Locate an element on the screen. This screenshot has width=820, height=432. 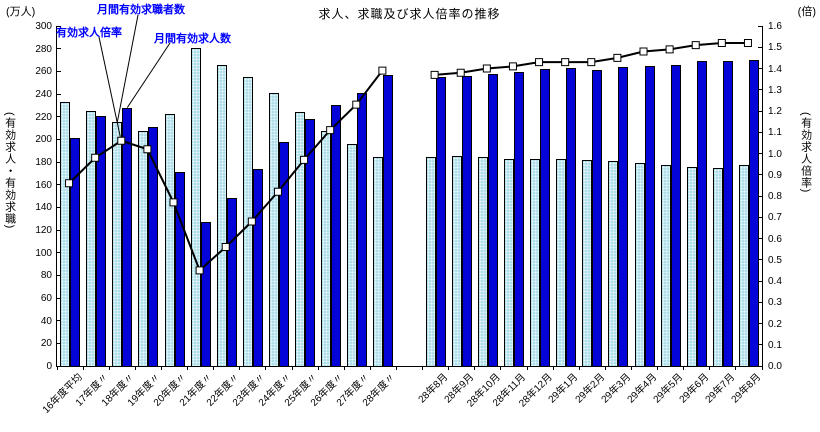
left-axis-tick-label: 280 is located at coordinates (43, 49).